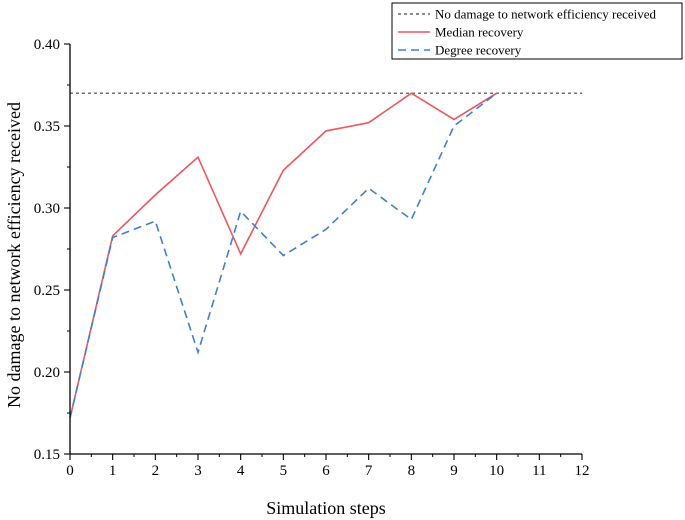 The image size is (685, 520). I want to click on legend-box, so click(537, 31).